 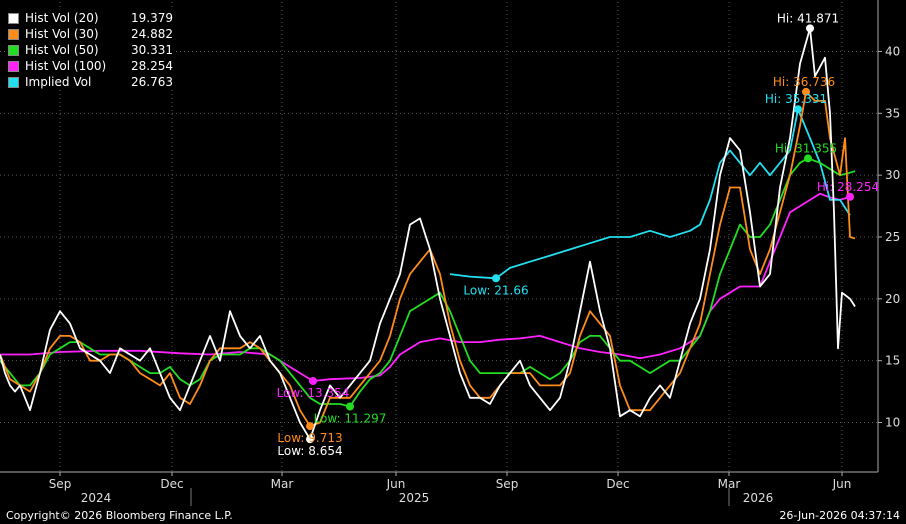 I want to click on year-label: 2024, so click(x=96, y=498).